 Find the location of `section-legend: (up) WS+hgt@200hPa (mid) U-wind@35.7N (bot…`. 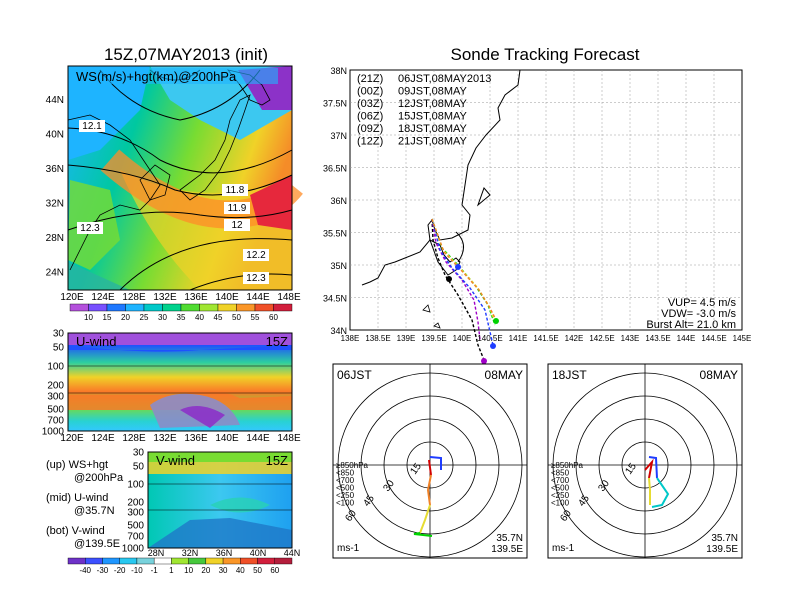

section-legend: (up) WS+hgt@200hPa (mid) U-wind@35.7N (bot… is located at coordinates (85, 504).